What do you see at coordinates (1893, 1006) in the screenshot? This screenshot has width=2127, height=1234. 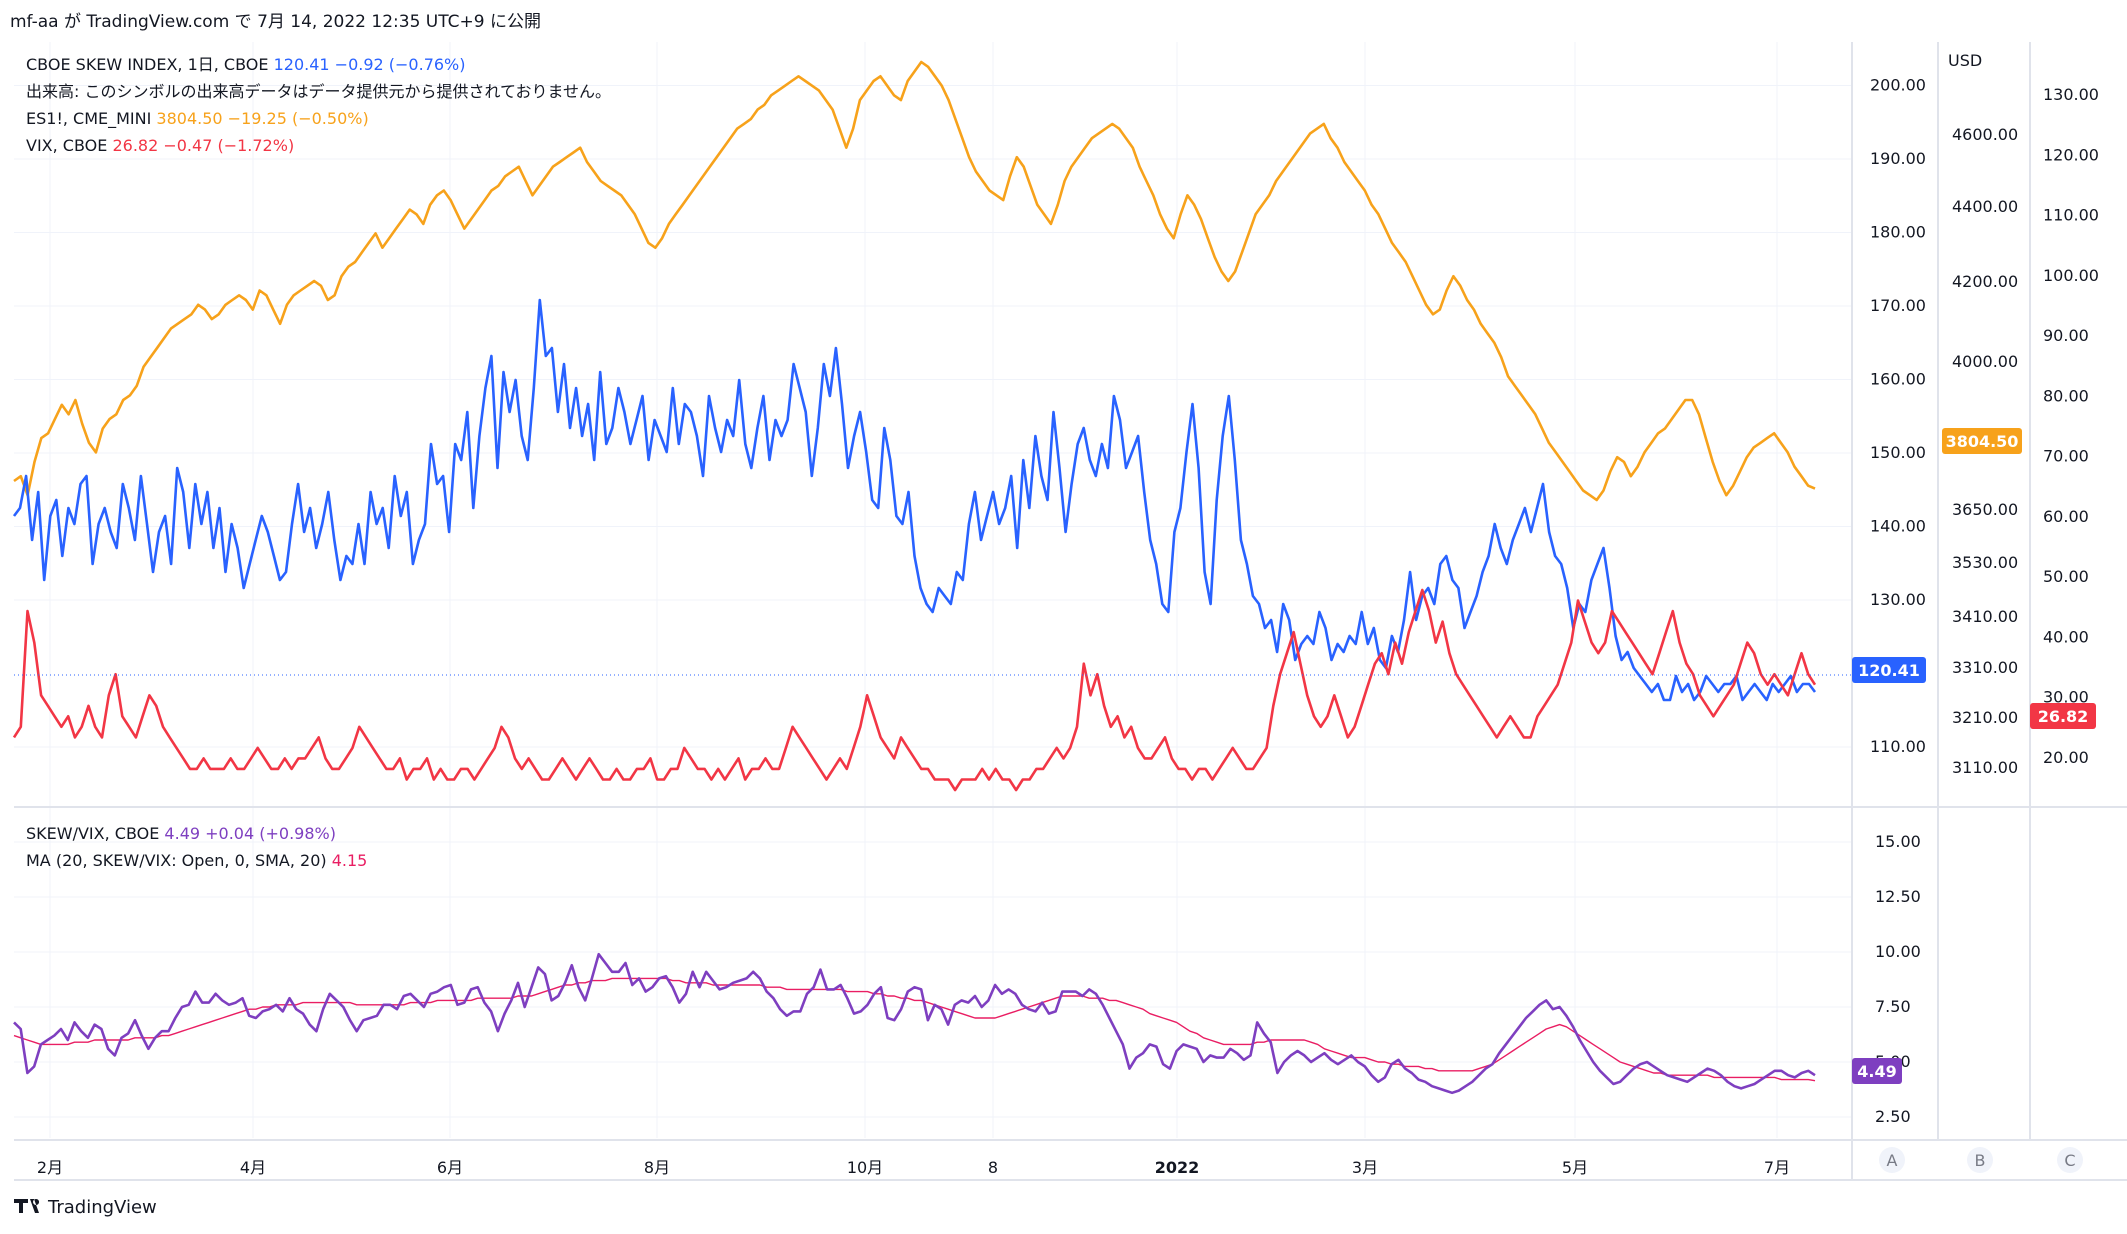 I see `sub-axis-tick: 7.50` at bounding box center [1893, 1006].